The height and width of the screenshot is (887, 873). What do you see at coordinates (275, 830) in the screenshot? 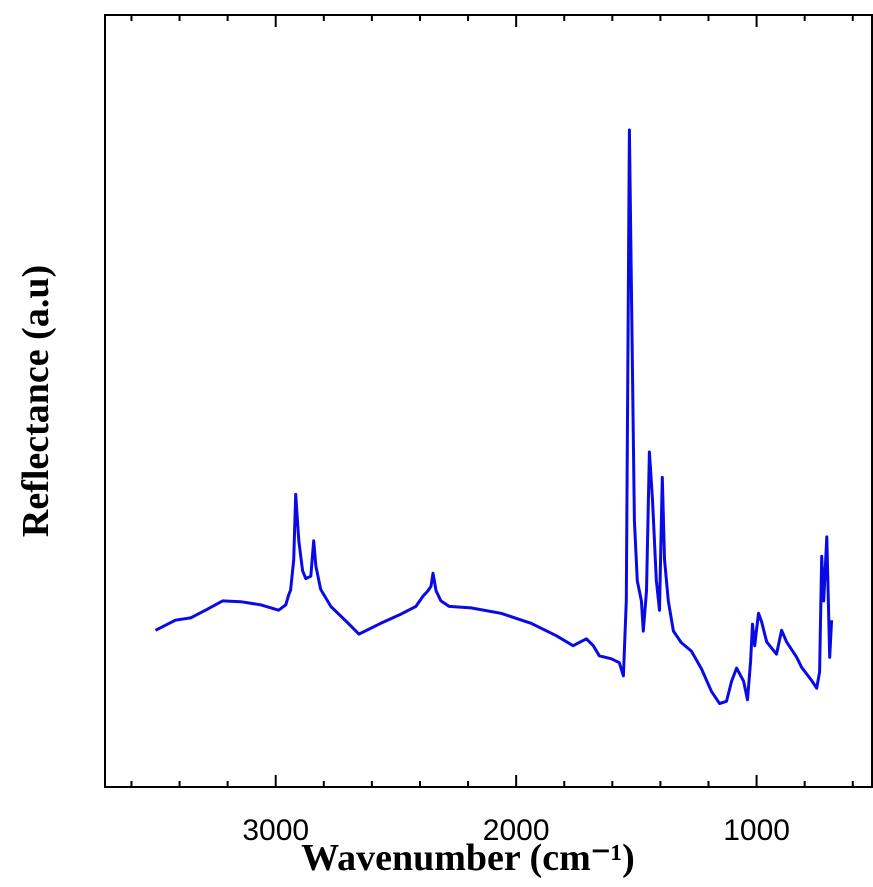
I see `x-tick-label: 3000` at bounding box center [275, 830].